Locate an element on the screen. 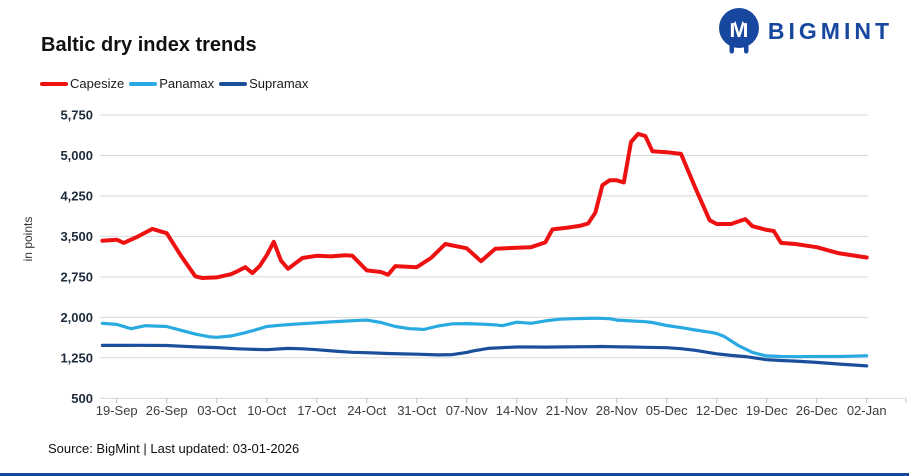 Image resolution: width=909 pixels, height=476 pixels. x-tick-label: 07-Nov is located at coordinates (467, 410).